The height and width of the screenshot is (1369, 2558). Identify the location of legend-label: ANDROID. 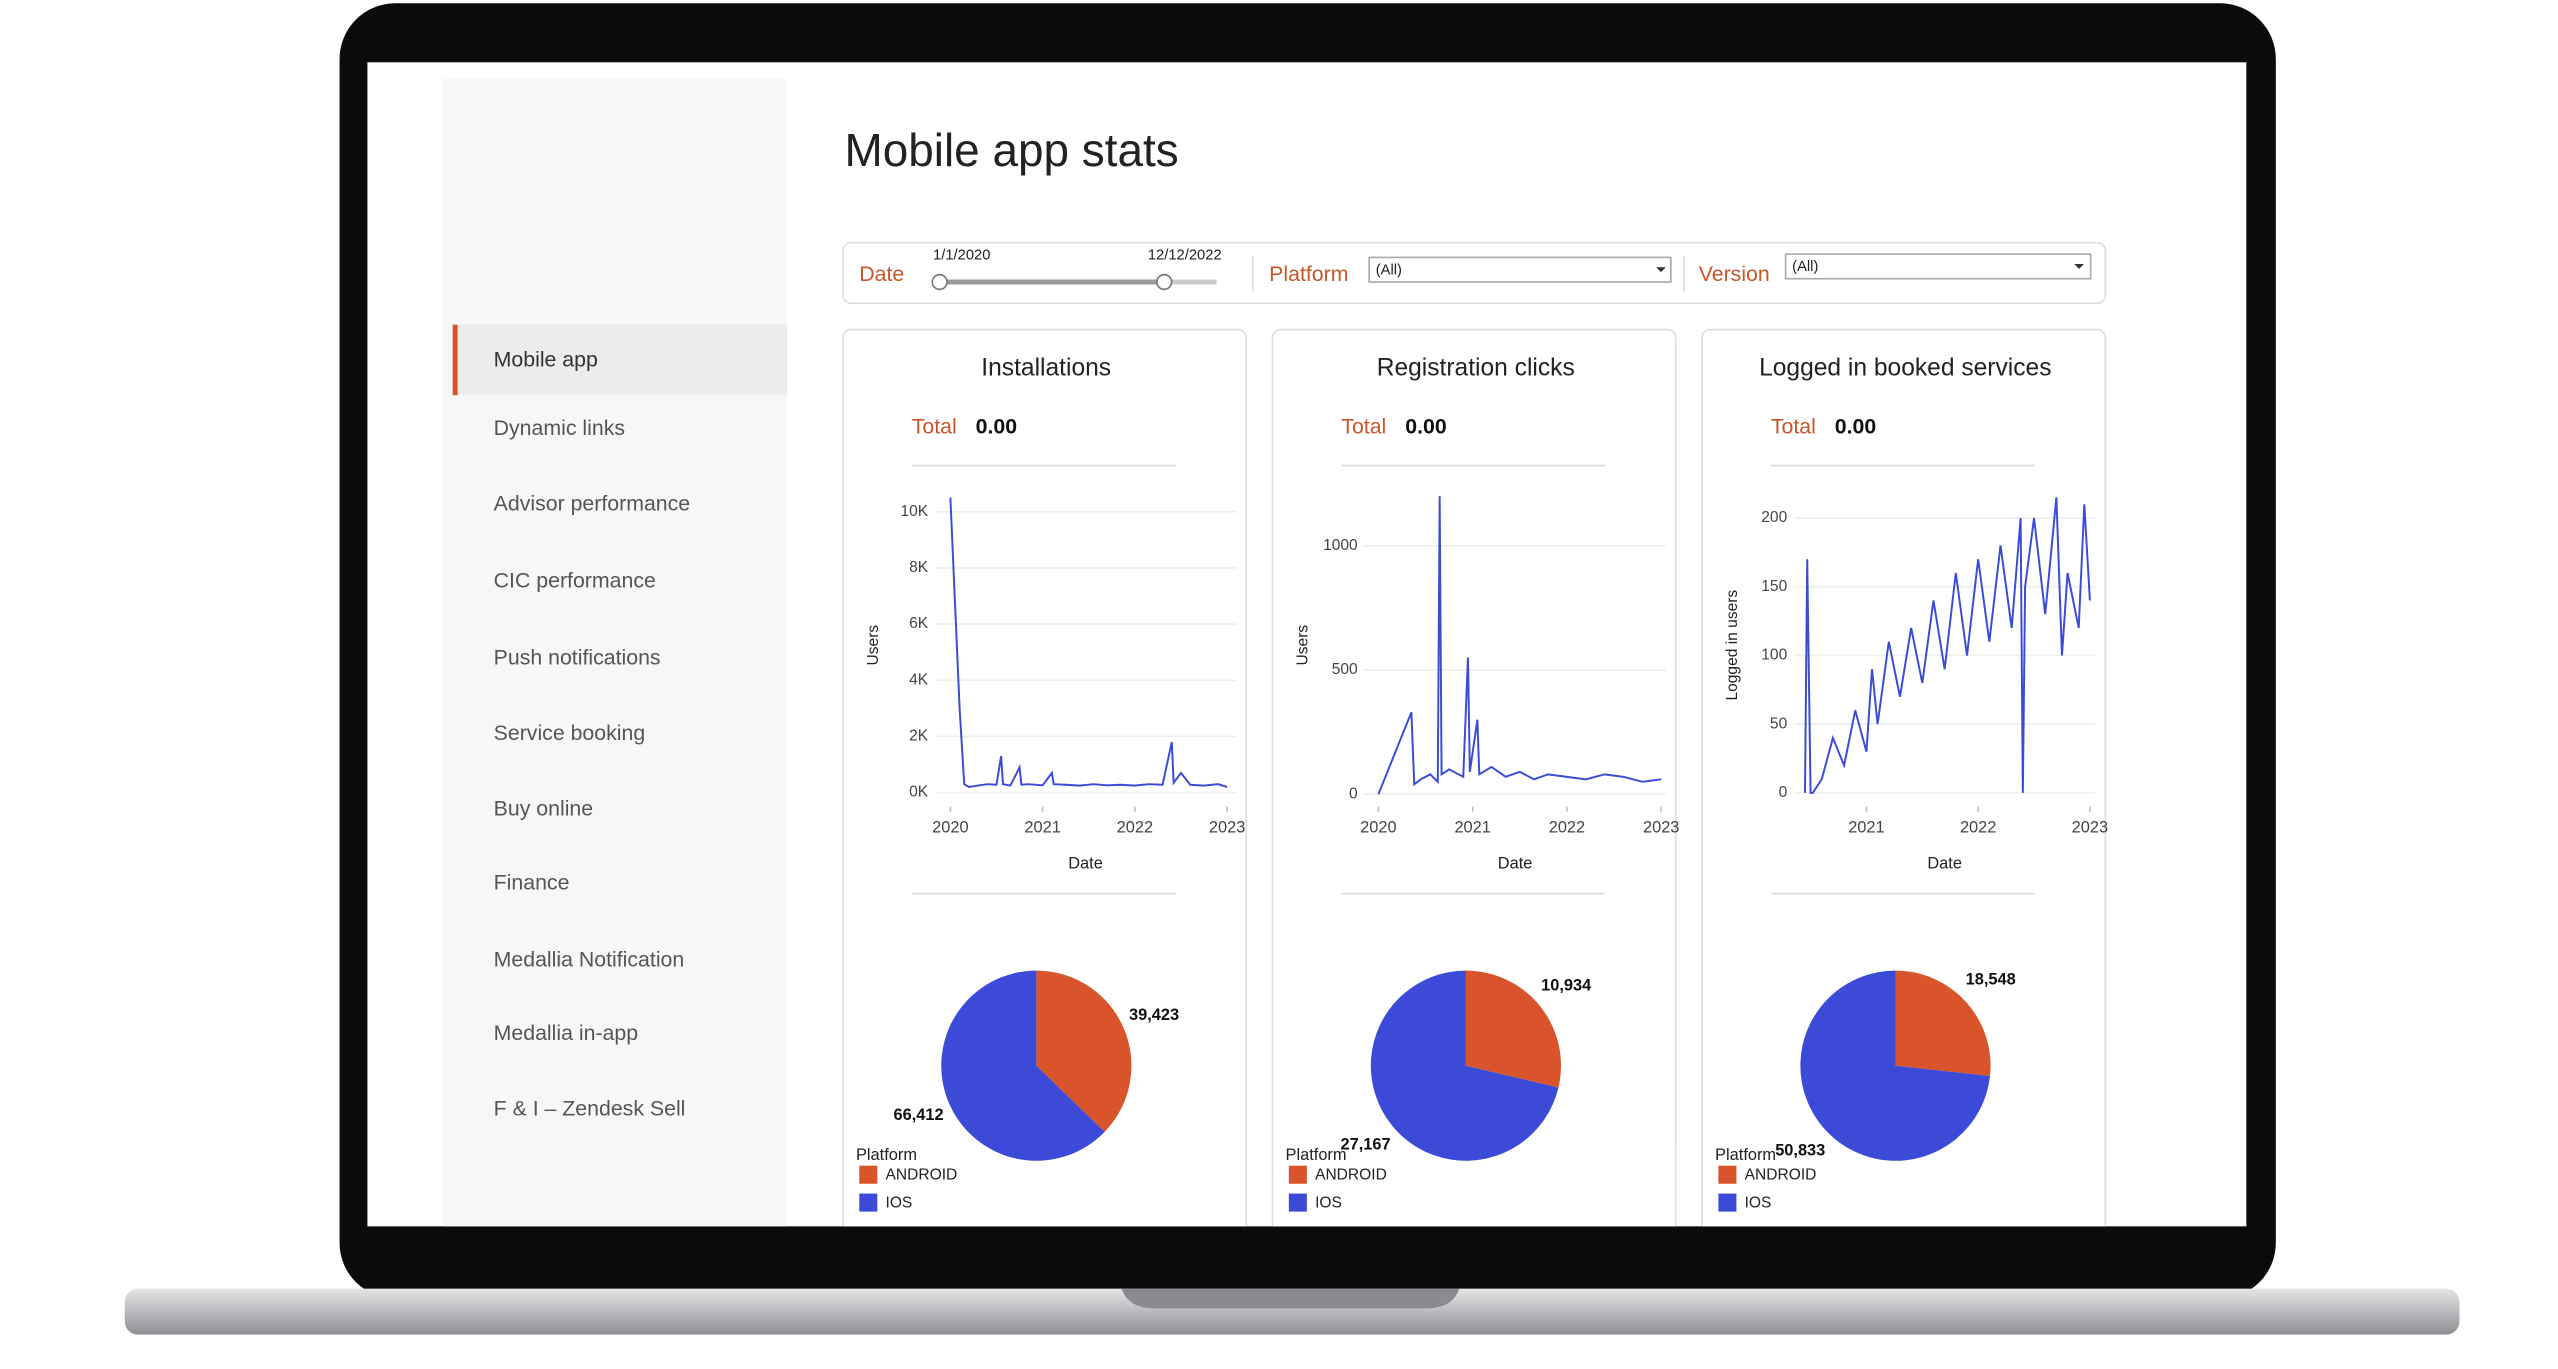
(922, 1175).